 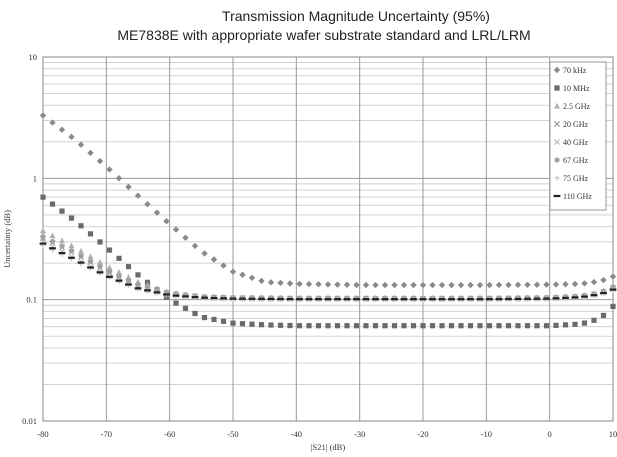 I want to click on x-tick-label: 10, so click(x=613, y=434).